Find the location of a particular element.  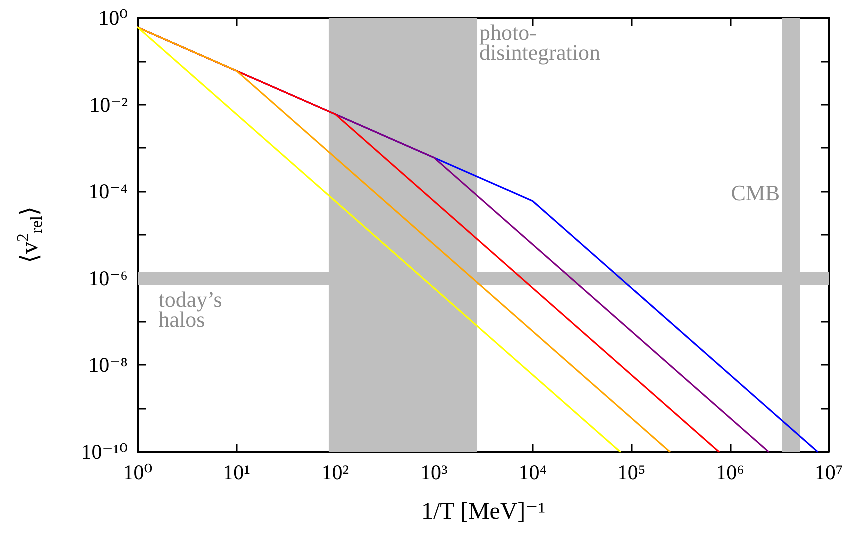

y-tick-label: 10⁻⁶ is located at coordinates (108, 278).